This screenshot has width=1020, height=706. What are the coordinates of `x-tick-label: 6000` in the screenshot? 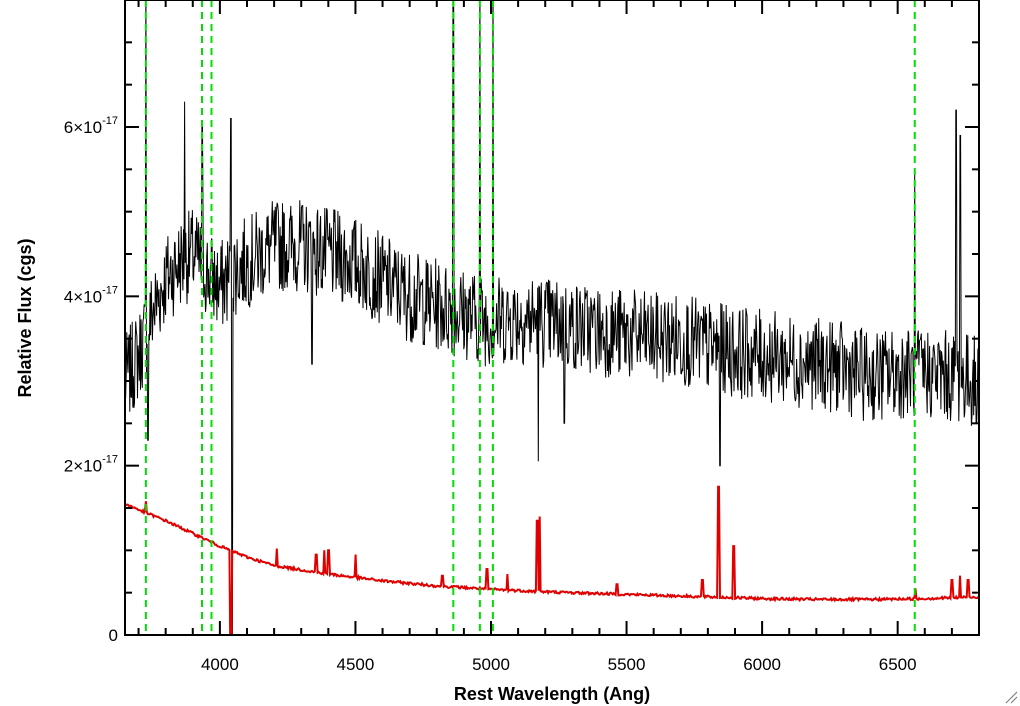 It's located at (762, 664).